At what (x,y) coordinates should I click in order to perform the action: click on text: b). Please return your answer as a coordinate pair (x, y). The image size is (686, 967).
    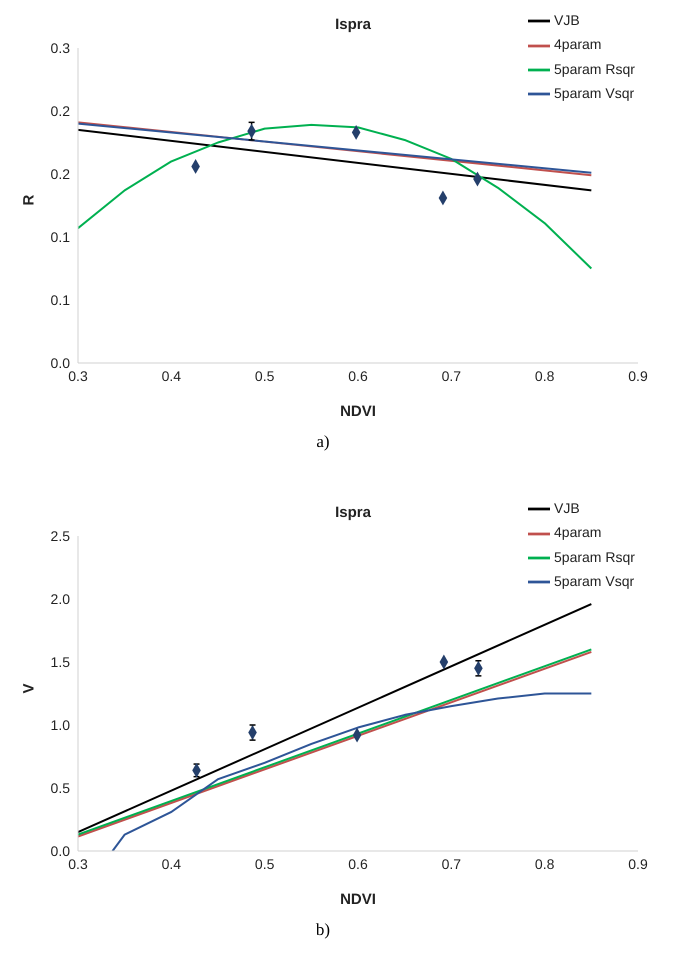
    Looking at the image, I should click on (323, 930).